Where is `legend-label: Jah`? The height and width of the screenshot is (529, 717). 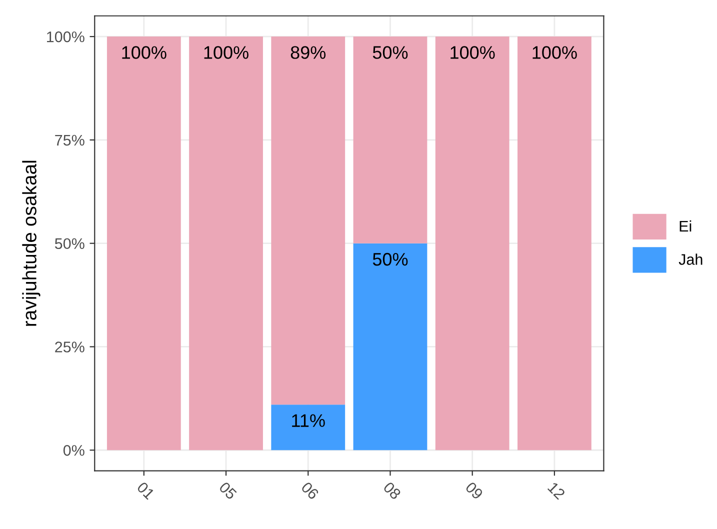 legend-label: Jah is located at coordinates (690, 259).